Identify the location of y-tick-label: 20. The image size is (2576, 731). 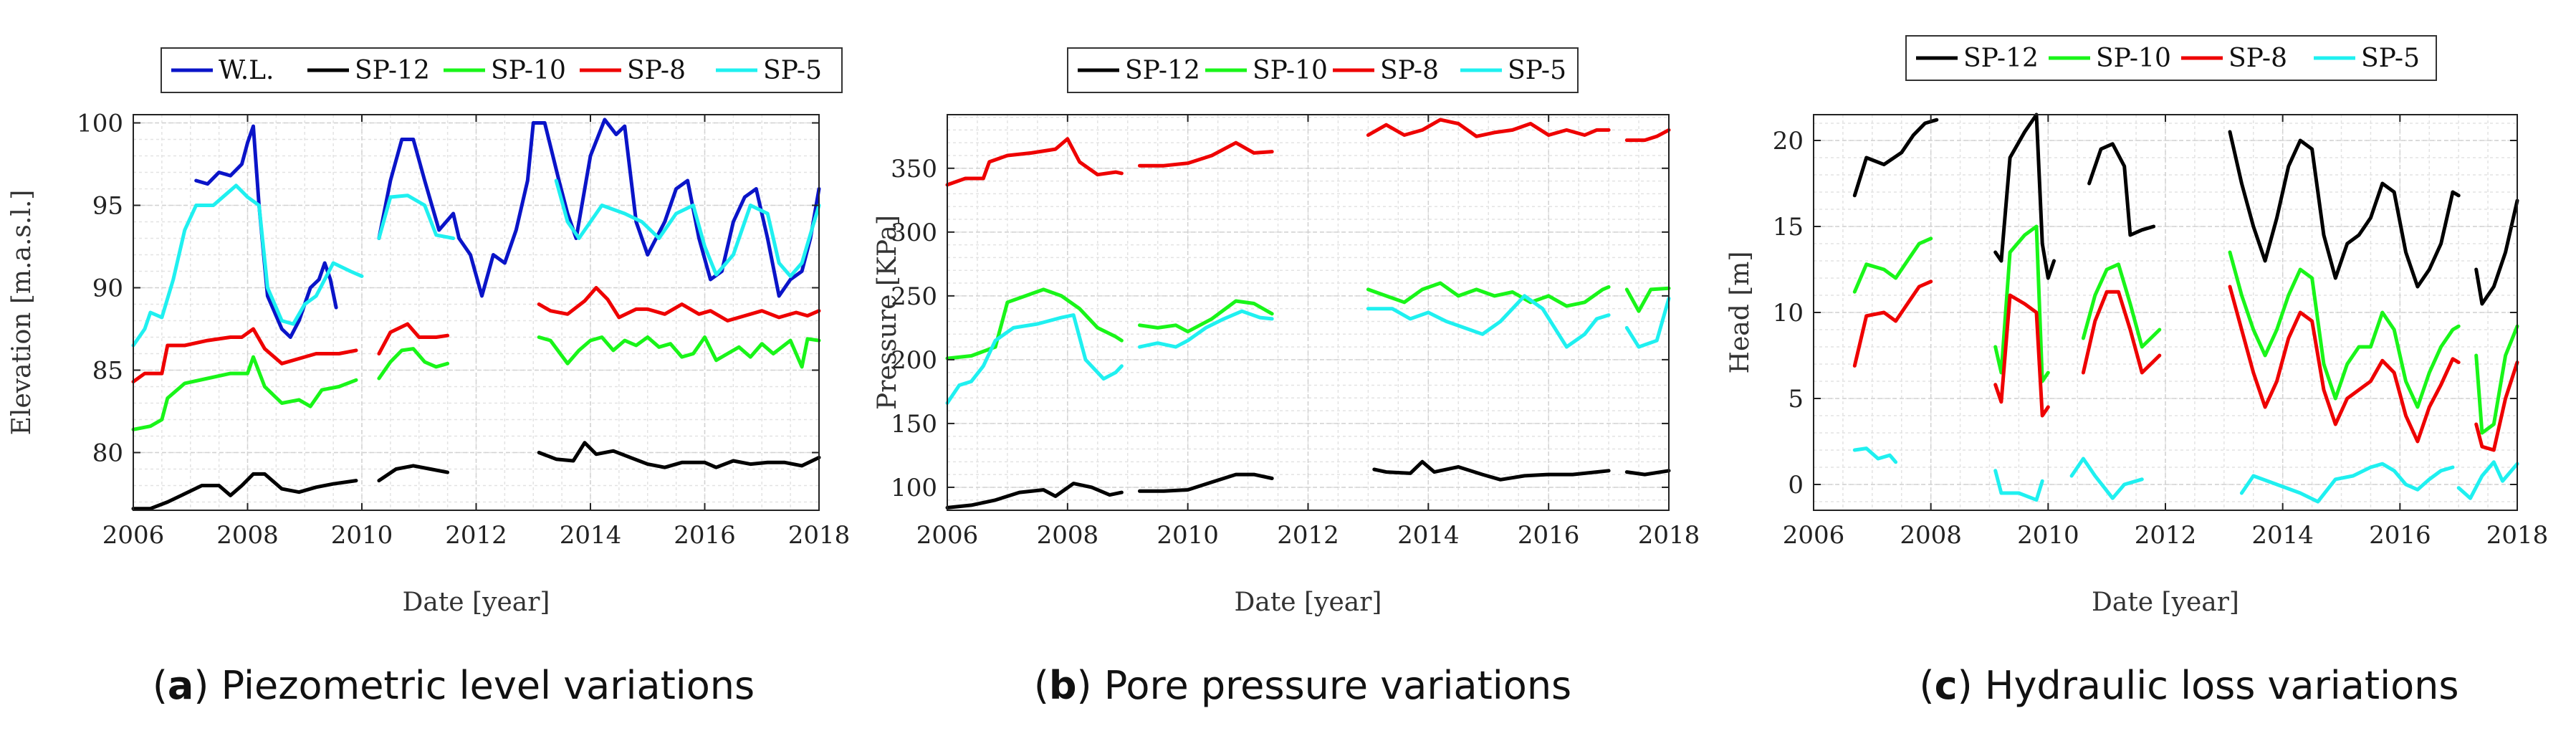
(1788, 141).